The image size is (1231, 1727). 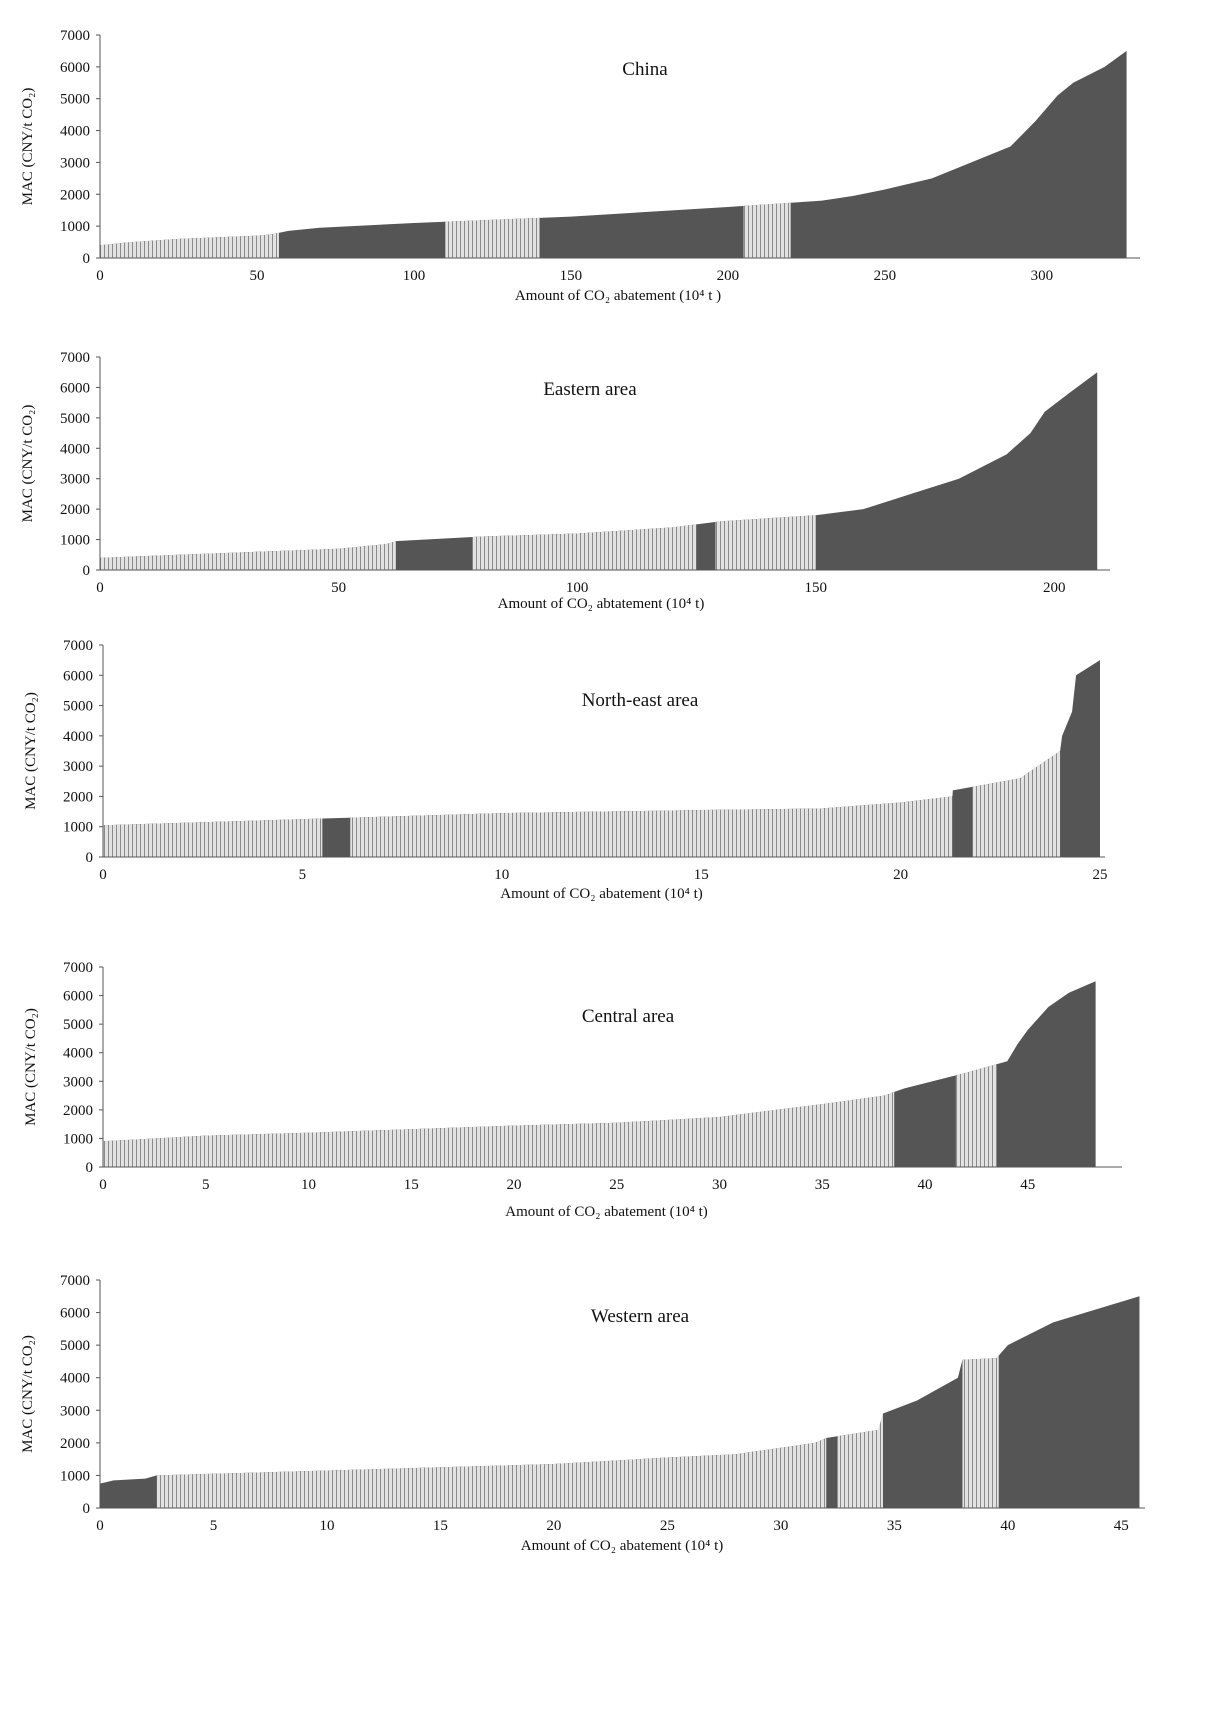 I want to click on x-tick-label: 45, so click(x=1121, y=1526).